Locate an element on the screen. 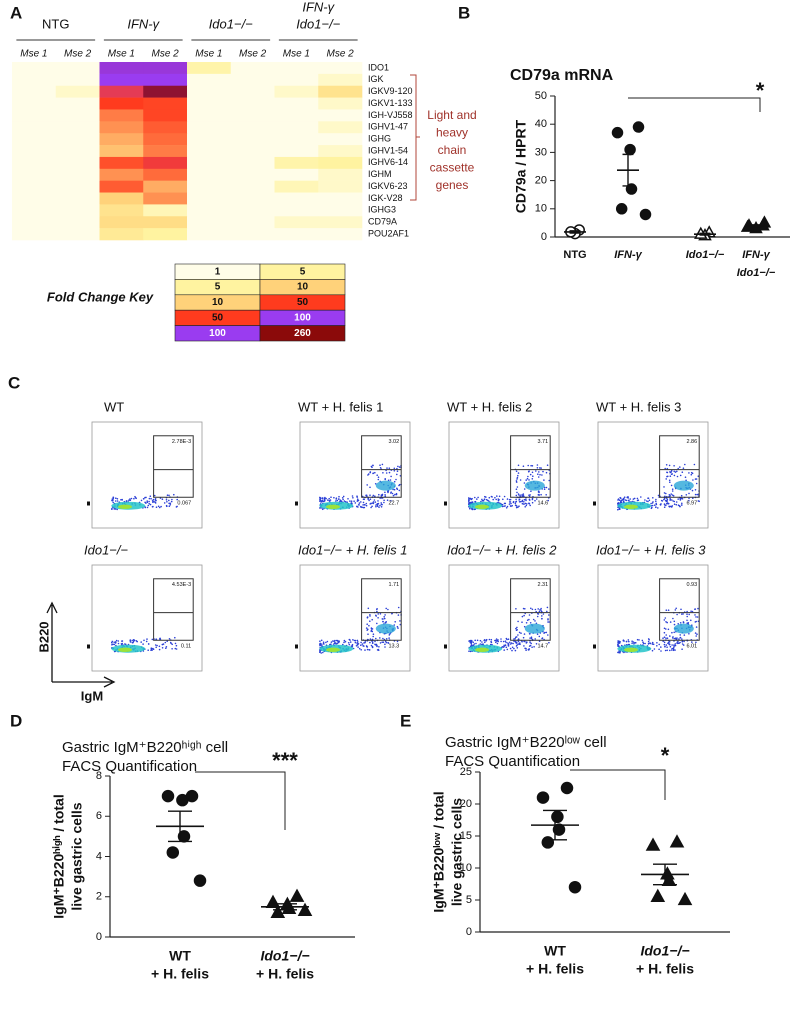 This screenshot has height=1022, width=800. chart-title: CD79a mRNA is located at coordinates (562, 75).